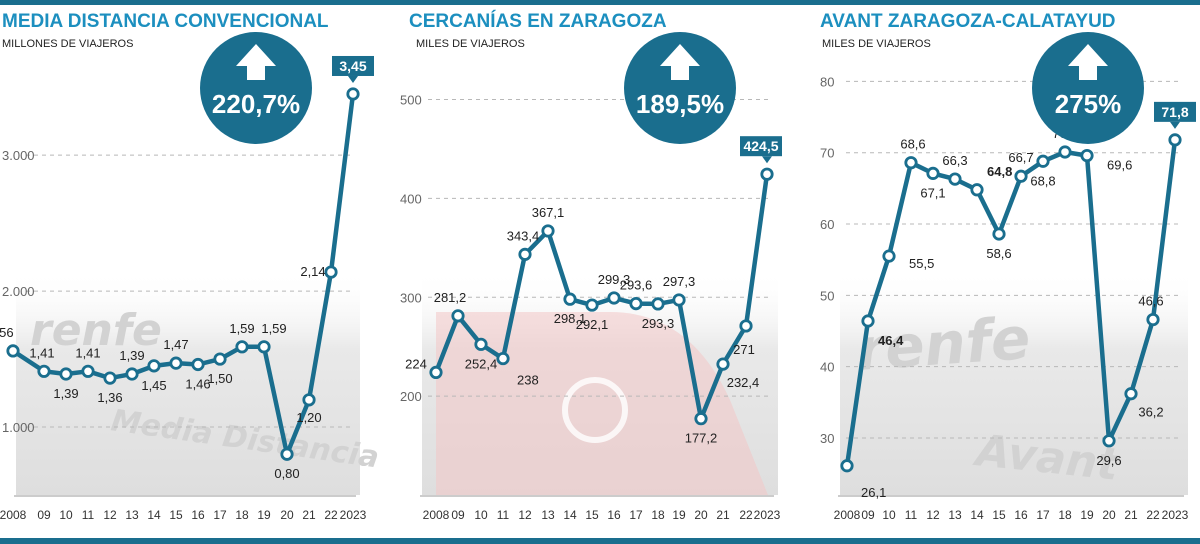  Describe the element at coordinates (912, 144) in the screenshot. I see `data-label: 68,6` at that location.